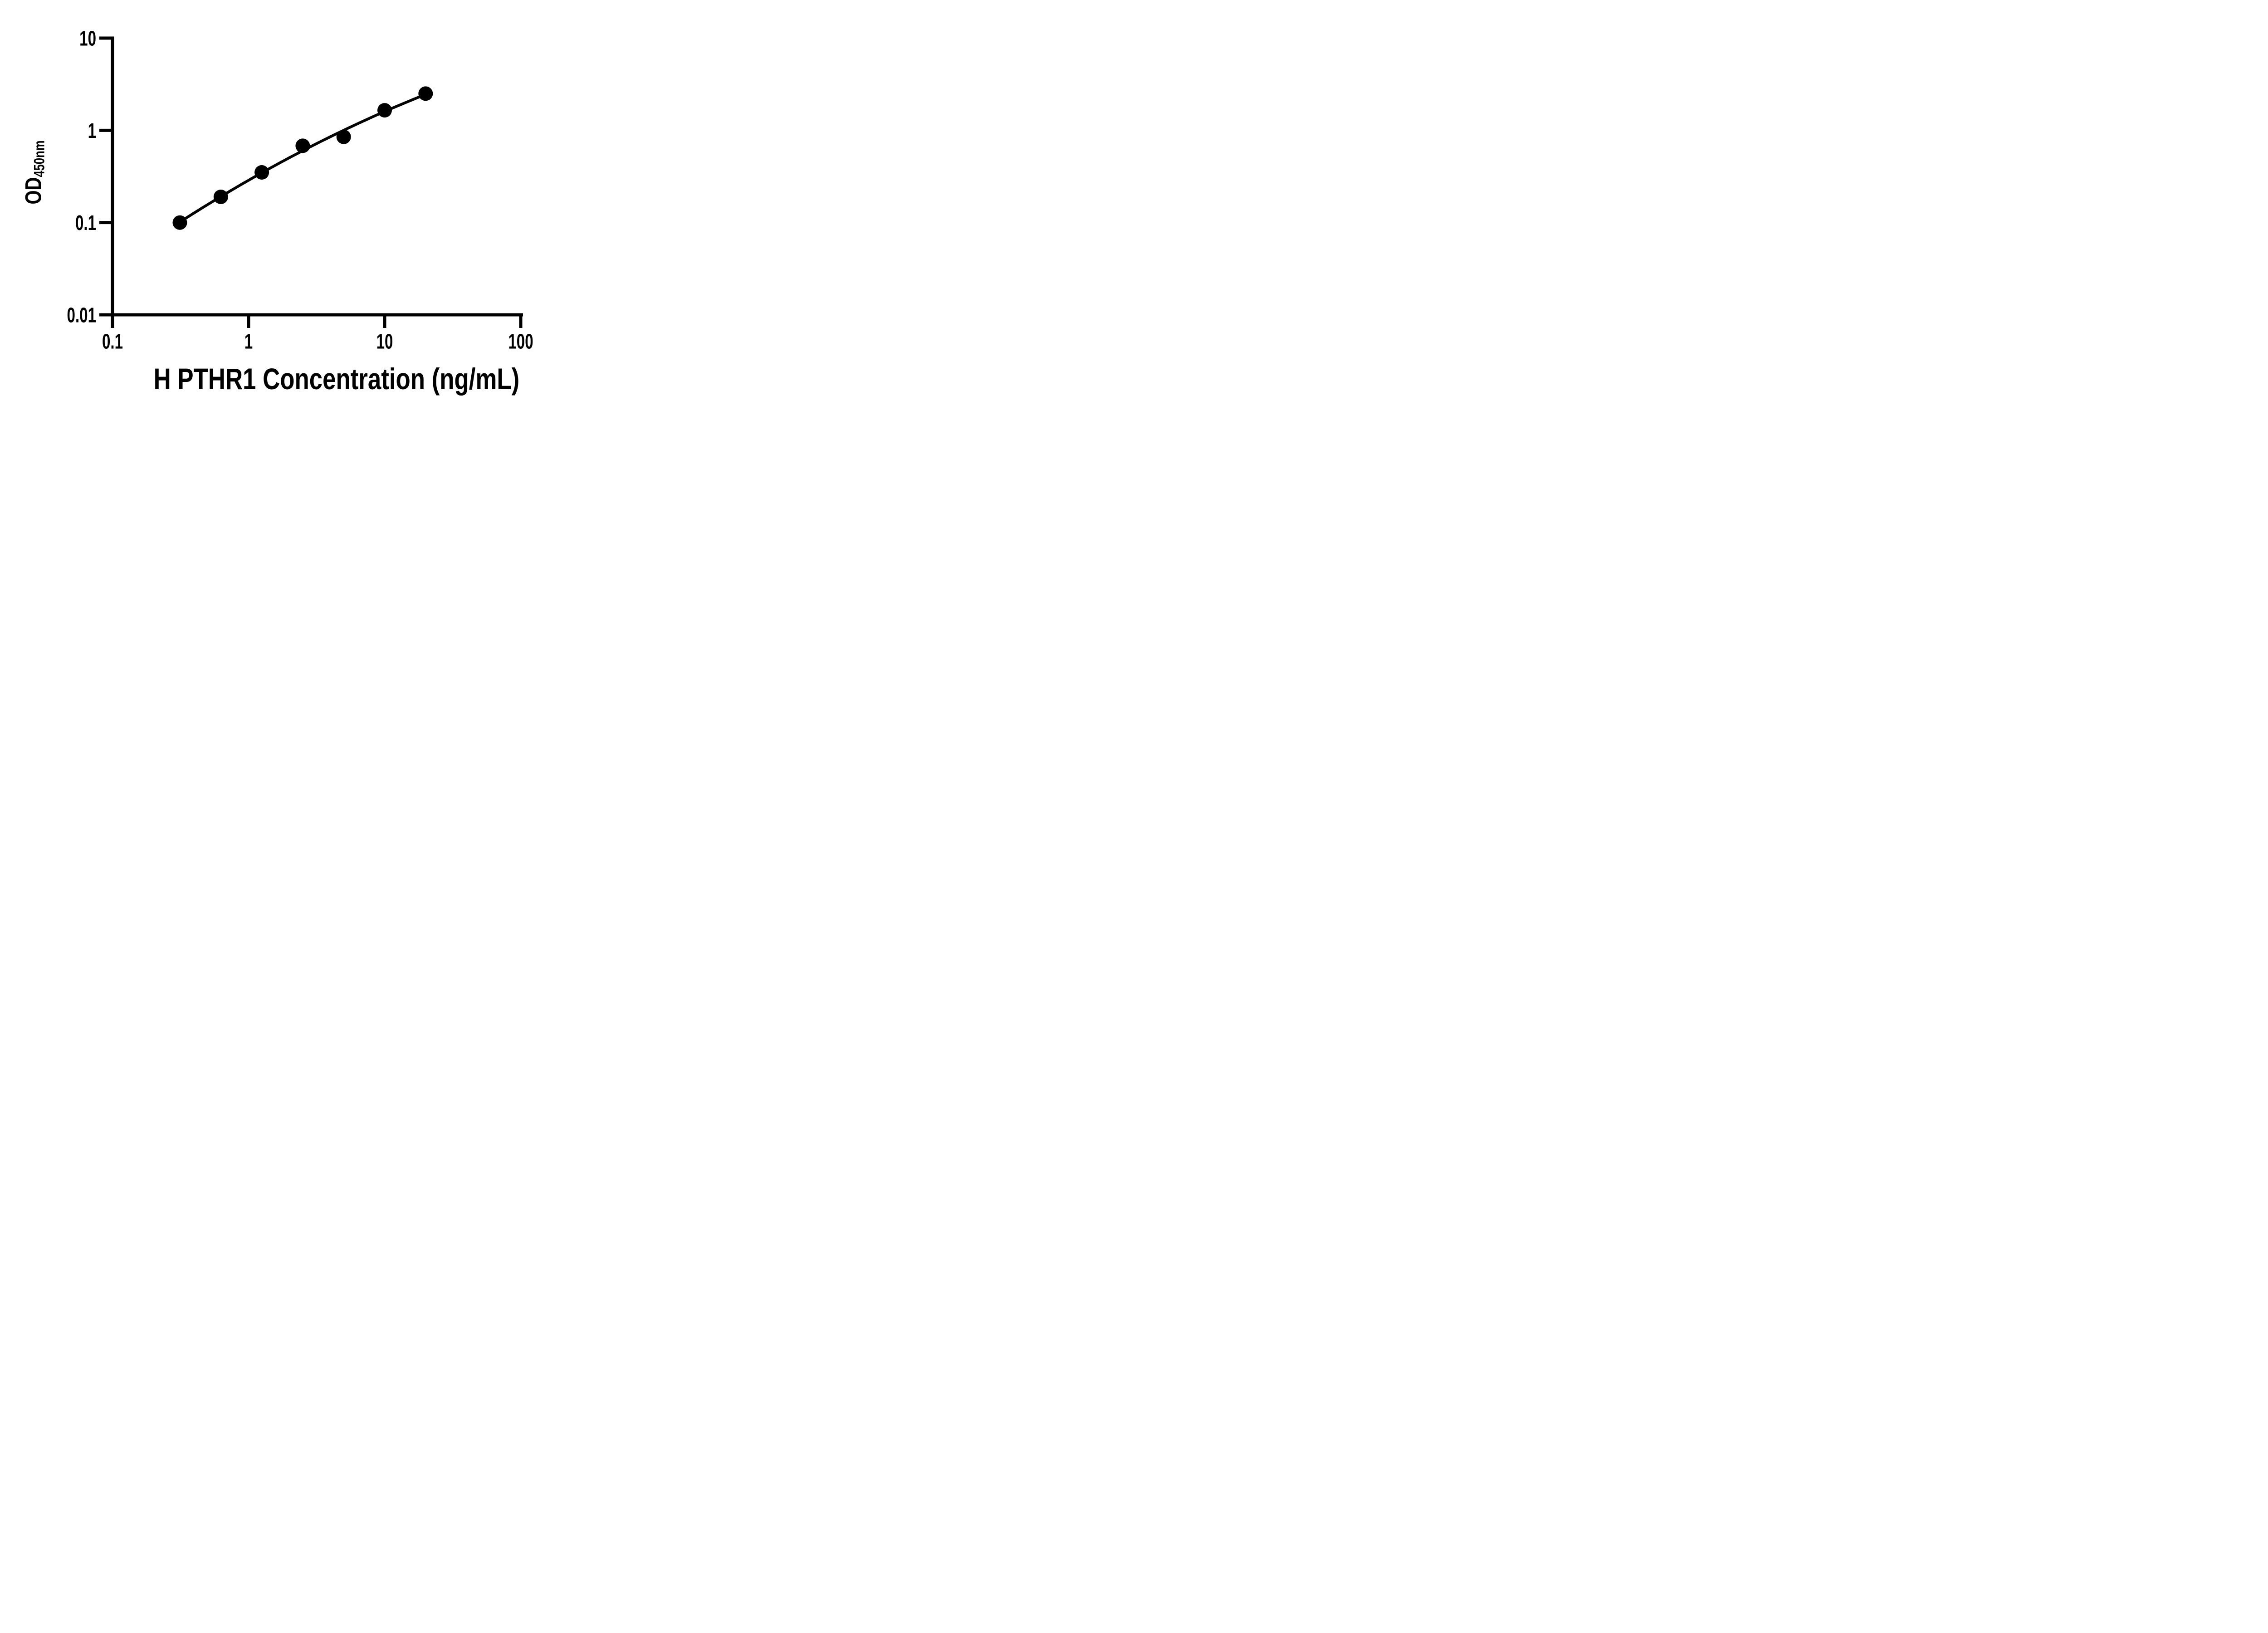  I want to click on y-axis-title-subscript: 450nm, so click(39, 158).